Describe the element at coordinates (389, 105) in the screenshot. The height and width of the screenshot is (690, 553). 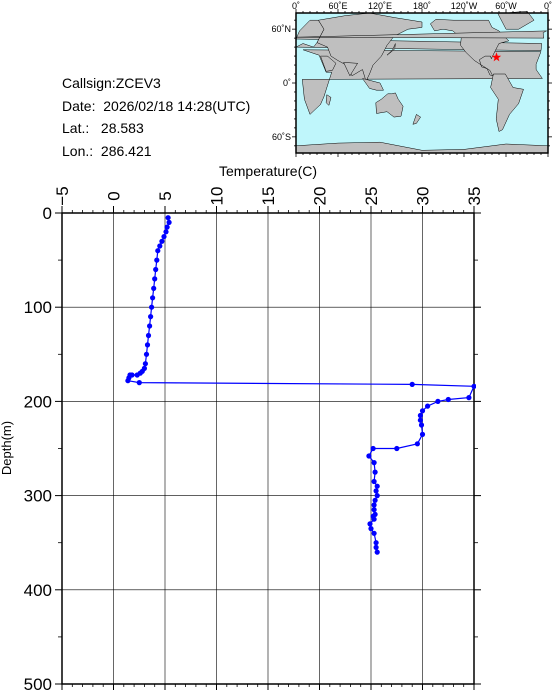
I see `land-australia` at that location.